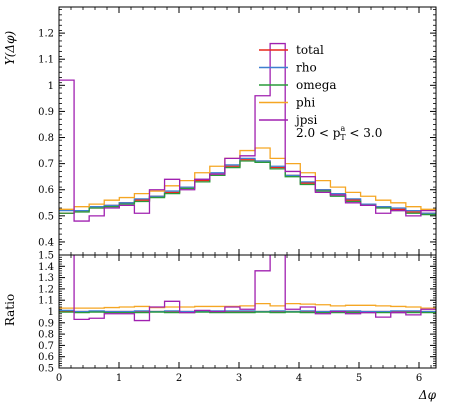  I want to click on series-omega-ratio-line, so click(247, 312).